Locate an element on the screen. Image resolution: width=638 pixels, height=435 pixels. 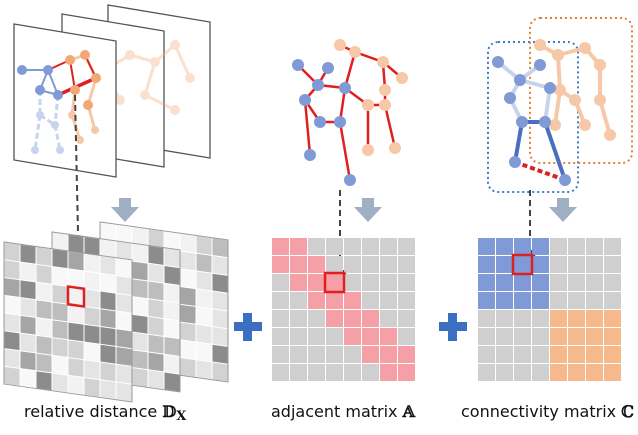
plus-icon is located at coordinates (453, 327).